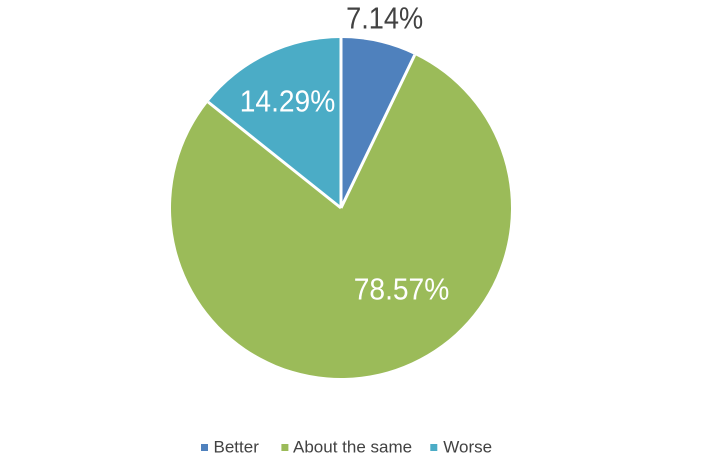 Image resolution: width=711 pixels, height=473 pixels. Describe the element at coordinates (467, 447) in the screenshot. I see `svg-text: Worse` at that location.